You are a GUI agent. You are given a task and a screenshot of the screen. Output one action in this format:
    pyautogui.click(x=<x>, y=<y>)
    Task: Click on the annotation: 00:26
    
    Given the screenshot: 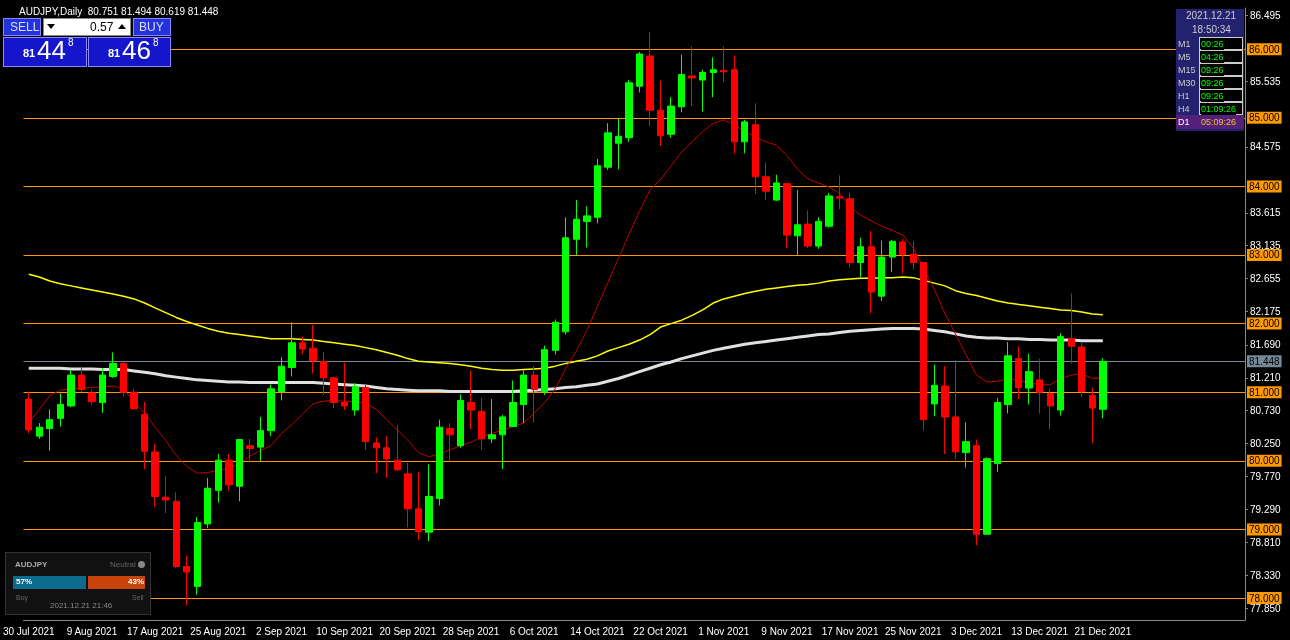 What is the action you would take?
    pyautogui.click(x=1212, y=44)
    